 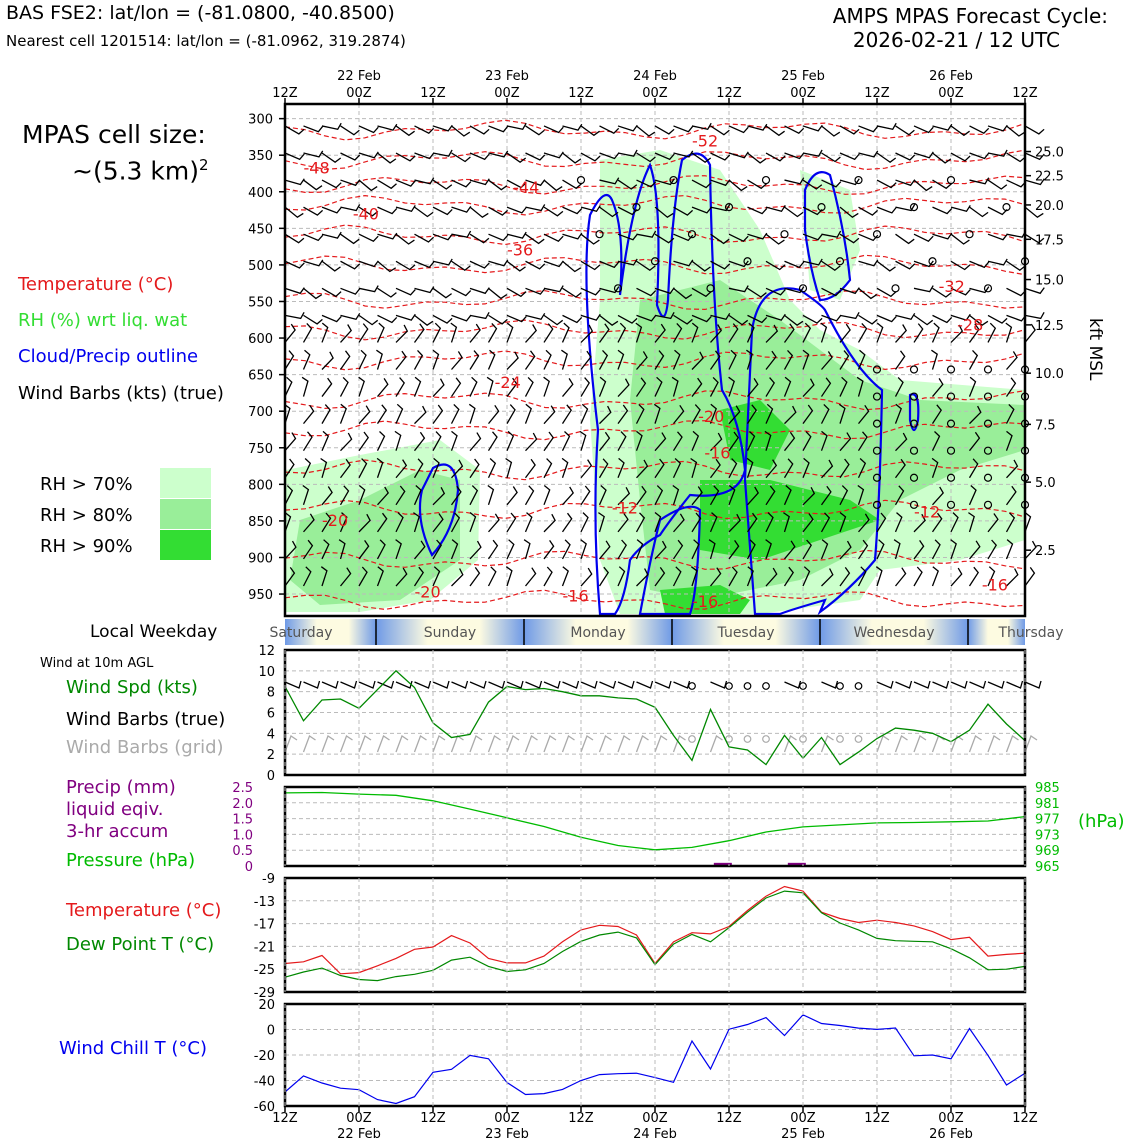 What do you see at coordinates (271, 714) in the screenshot?
I see `wind-tick-label: 6` at bounding box center [271, 714].